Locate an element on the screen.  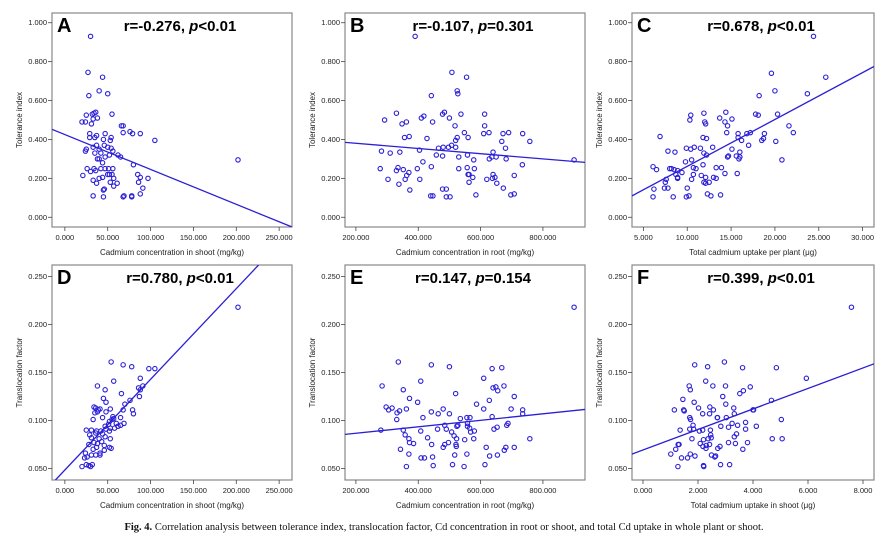
x-tick-label: 200.000 is located at coordinates (355, 237).